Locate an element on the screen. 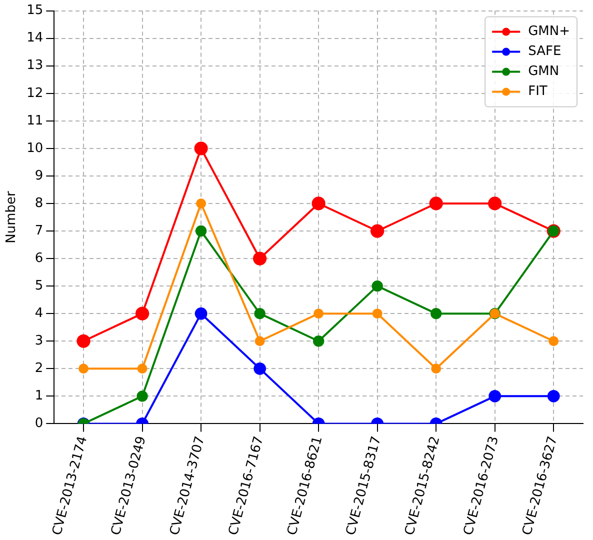 Image resolution: width=593 pixels, height=540 pixels. y-tick-label: 3 is located at coordinates (39, 340).